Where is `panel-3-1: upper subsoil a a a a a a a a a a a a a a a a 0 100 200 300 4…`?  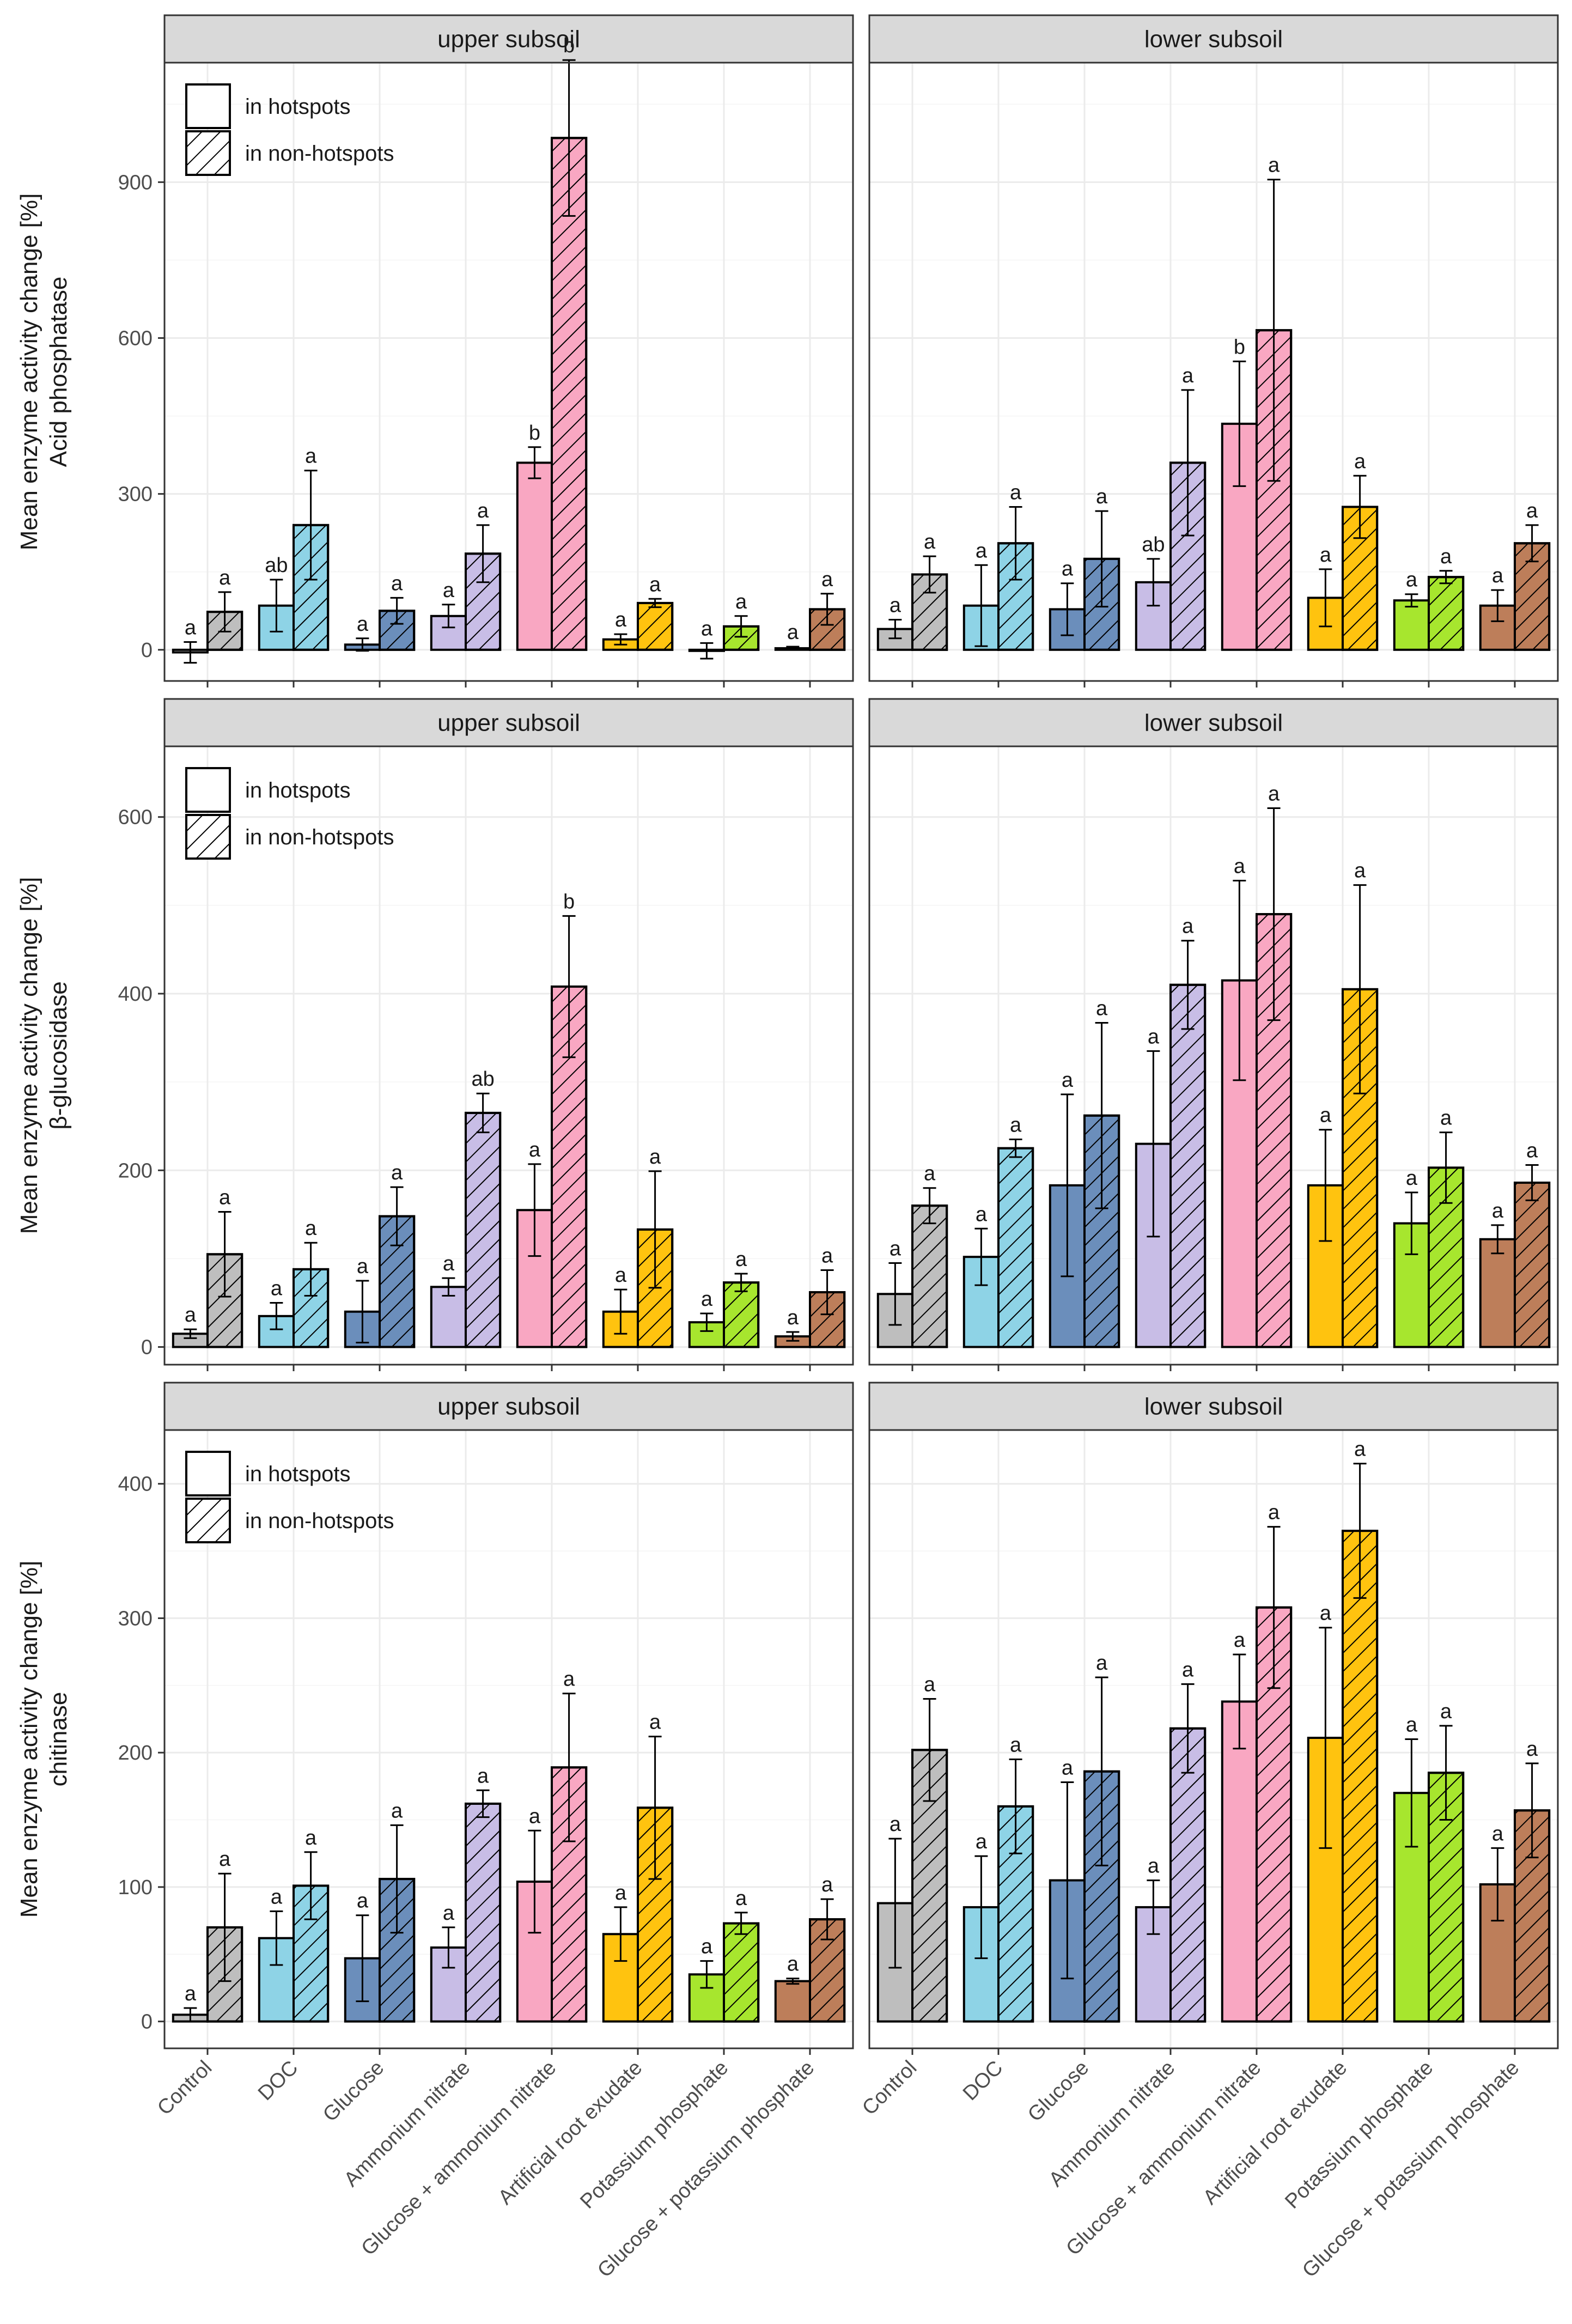 panel-3-1: upper subsoil a a a a a a a a a a a a a a a a 0 100 200 300 4… is located at coordinates (486, 1718).